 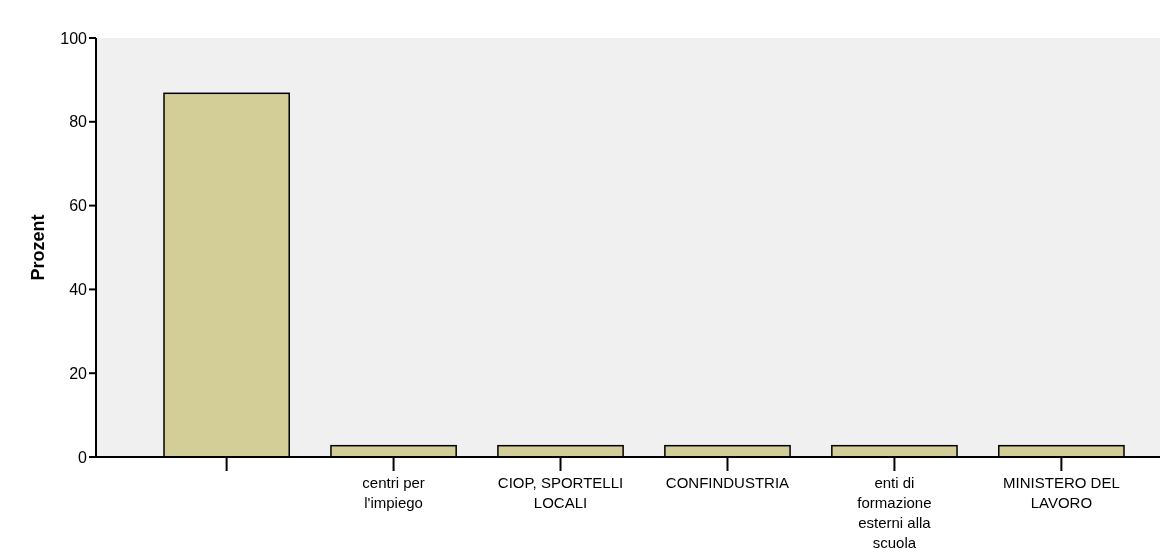 What do you see at coordinates (83, 457) in the screenshot?
I see `y-tick-label: 0` at bounding box center [83, 457].